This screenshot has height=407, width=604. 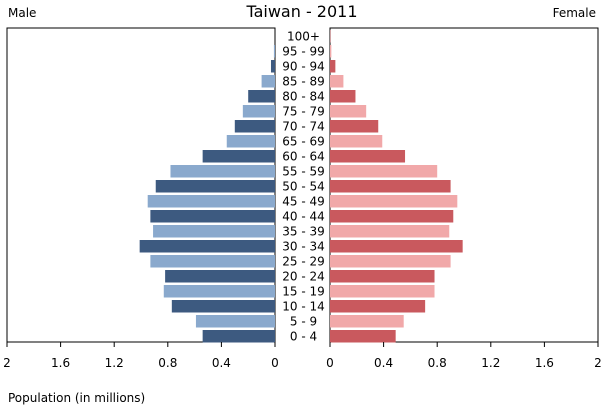 I want to click on x-tick-label-male: 2, so click(x=7, y=363).